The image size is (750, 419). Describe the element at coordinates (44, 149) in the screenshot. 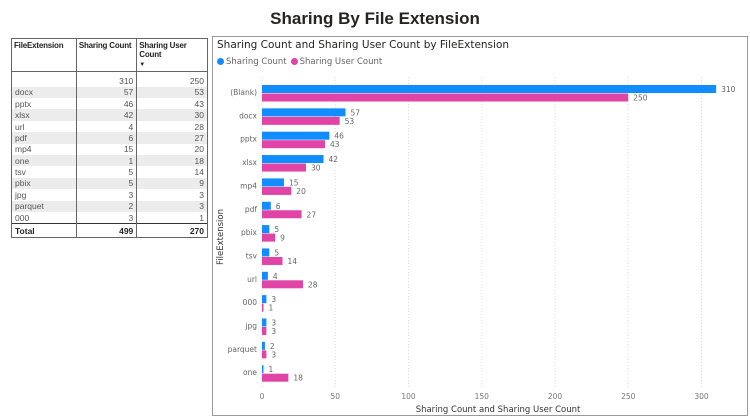

I see `cell-file-extension: mp4` at that location.